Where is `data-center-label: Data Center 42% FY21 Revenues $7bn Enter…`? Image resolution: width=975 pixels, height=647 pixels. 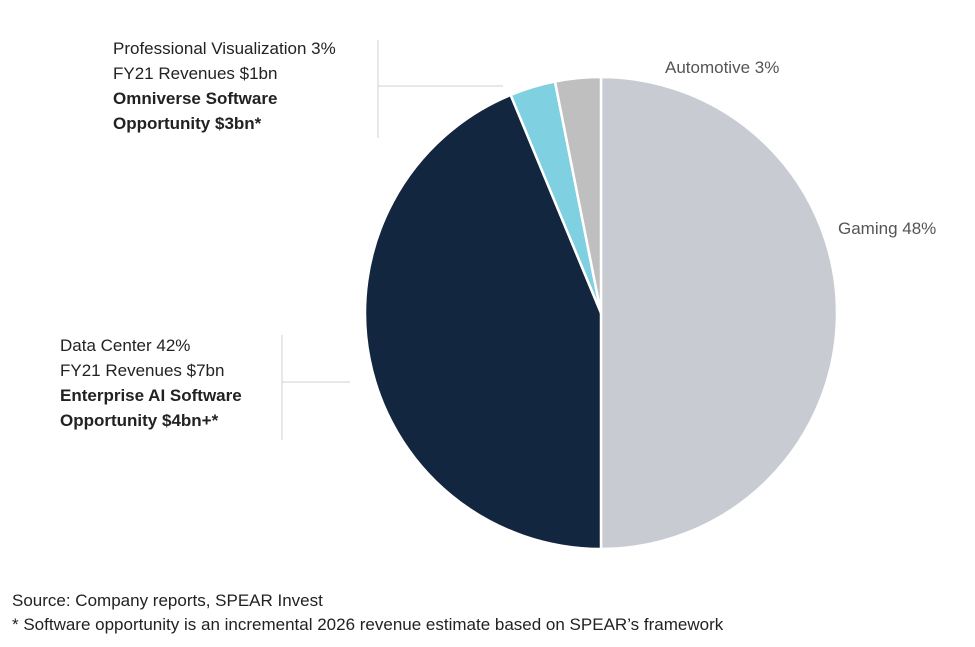 data-center-label: Data Center 42% FY21 Revenues $7bn Enter… is located at coordinates (151, 383).